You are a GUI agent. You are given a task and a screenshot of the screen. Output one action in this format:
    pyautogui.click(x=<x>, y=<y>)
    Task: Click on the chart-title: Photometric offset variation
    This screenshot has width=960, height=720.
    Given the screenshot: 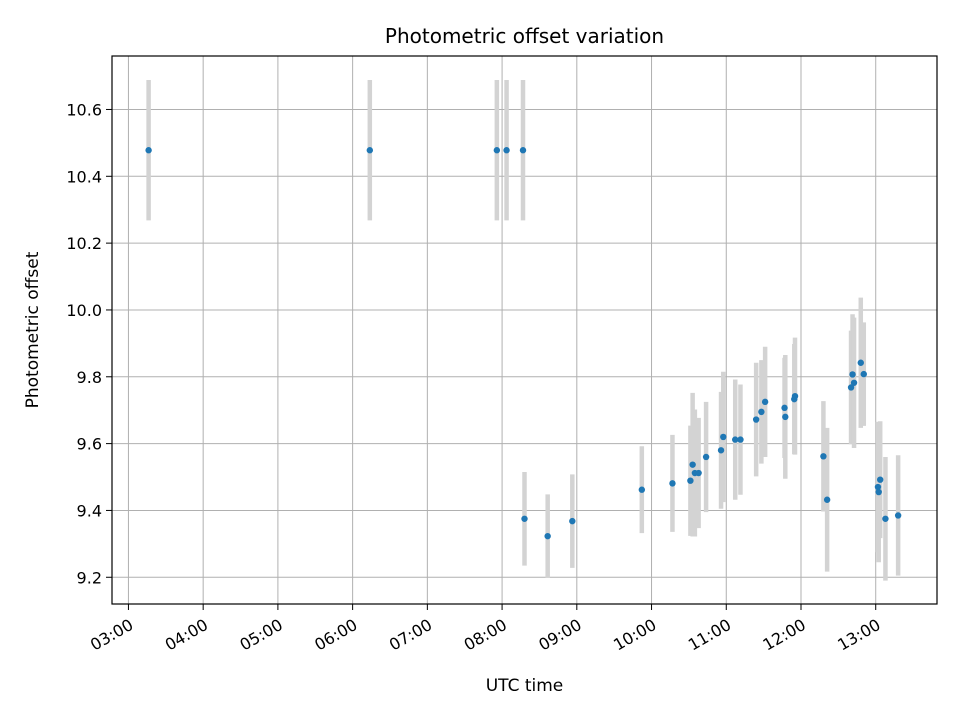 What is the action you would take?
    pyautogui.click(x=524, y=36)
    